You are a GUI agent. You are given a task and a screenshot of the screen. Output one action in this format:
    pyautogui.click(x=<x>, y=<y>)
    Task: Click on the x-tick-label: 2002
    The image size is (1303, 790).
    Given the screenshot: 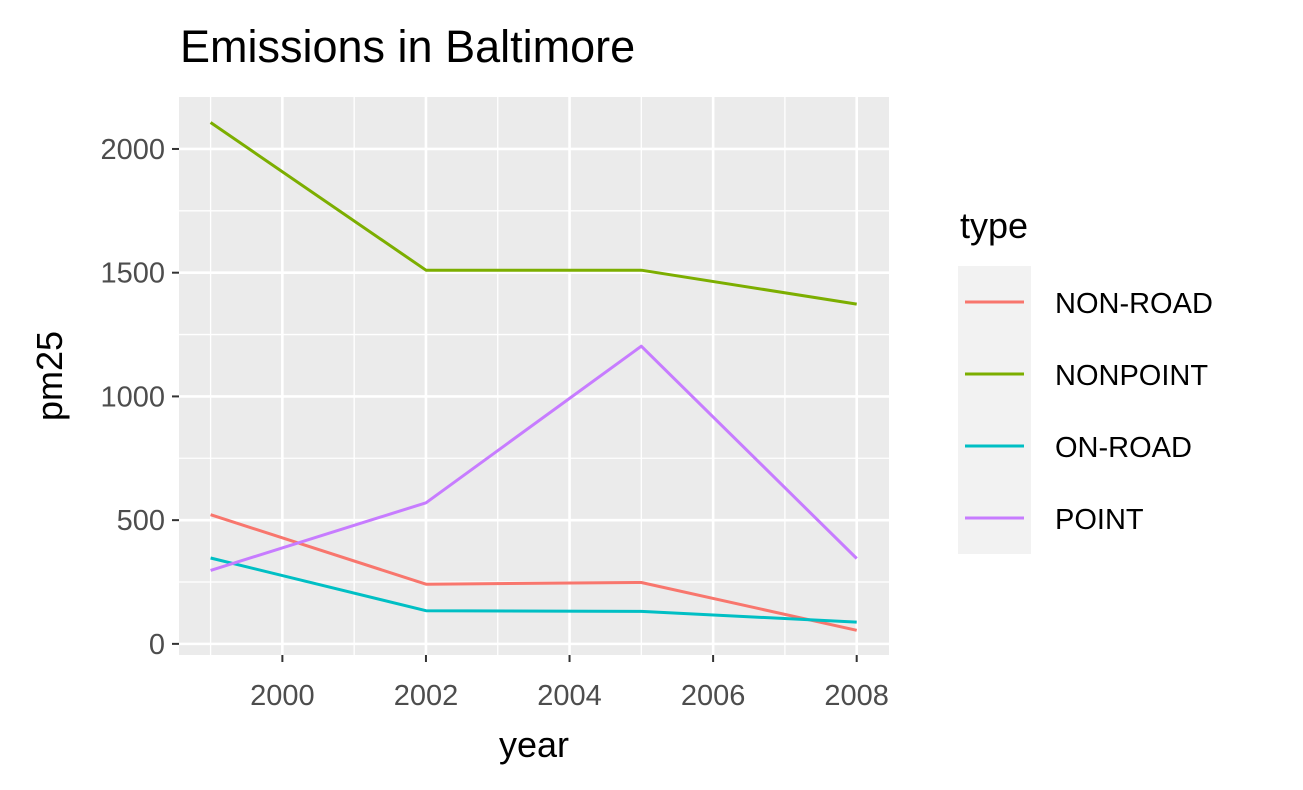 What is the action you would take?
    pyautogui.click(x=426, y=696)
    